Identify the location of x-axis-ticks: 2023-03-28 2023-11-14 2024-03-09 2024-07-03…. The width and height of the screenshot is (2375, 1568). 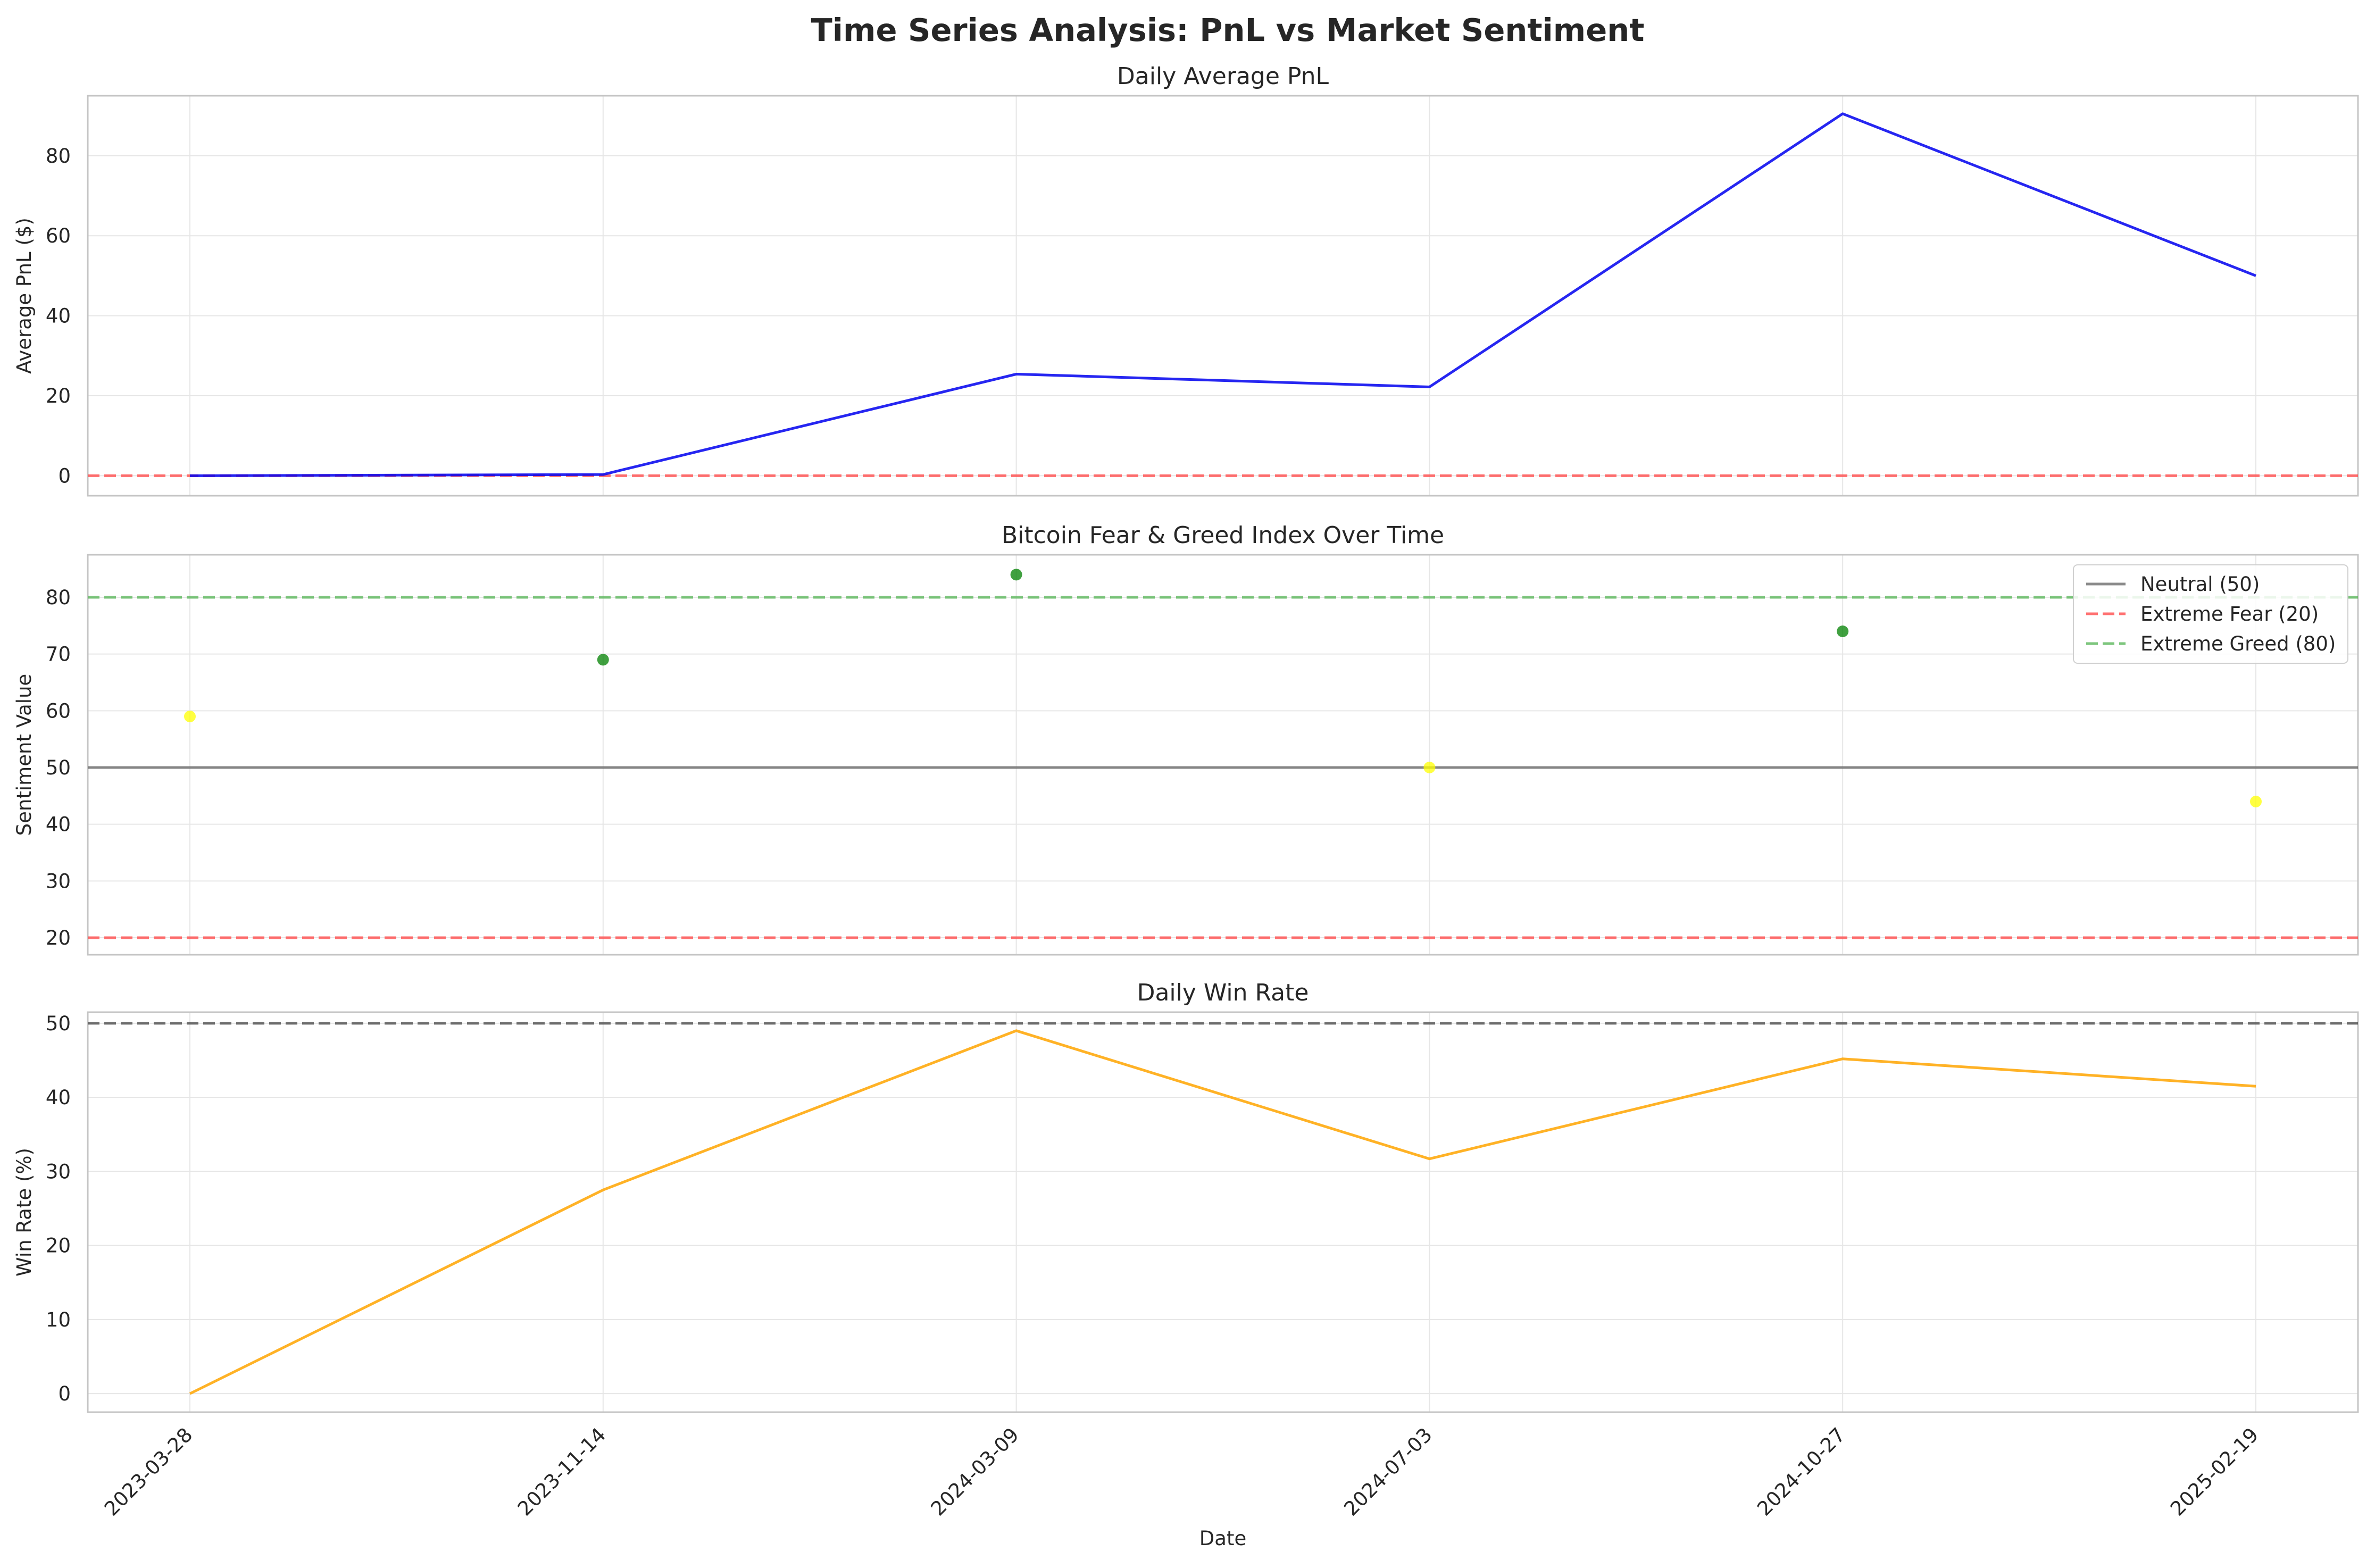
(1181, 1471).